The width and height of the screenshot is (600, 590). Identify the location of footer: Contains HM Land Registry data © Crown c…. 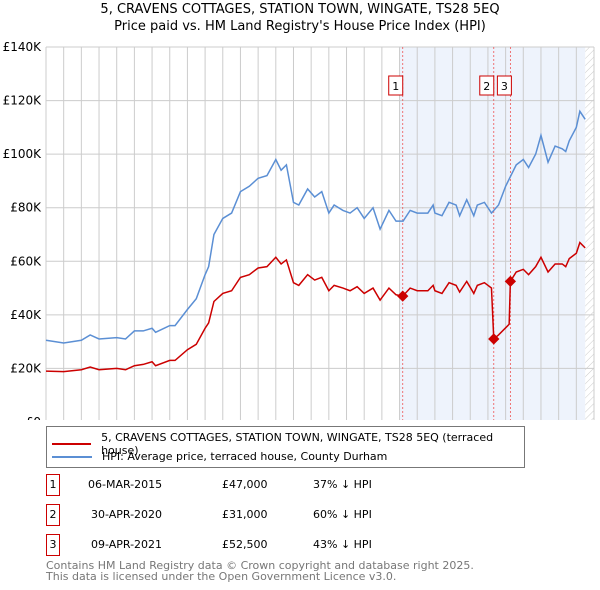
(260, 571).